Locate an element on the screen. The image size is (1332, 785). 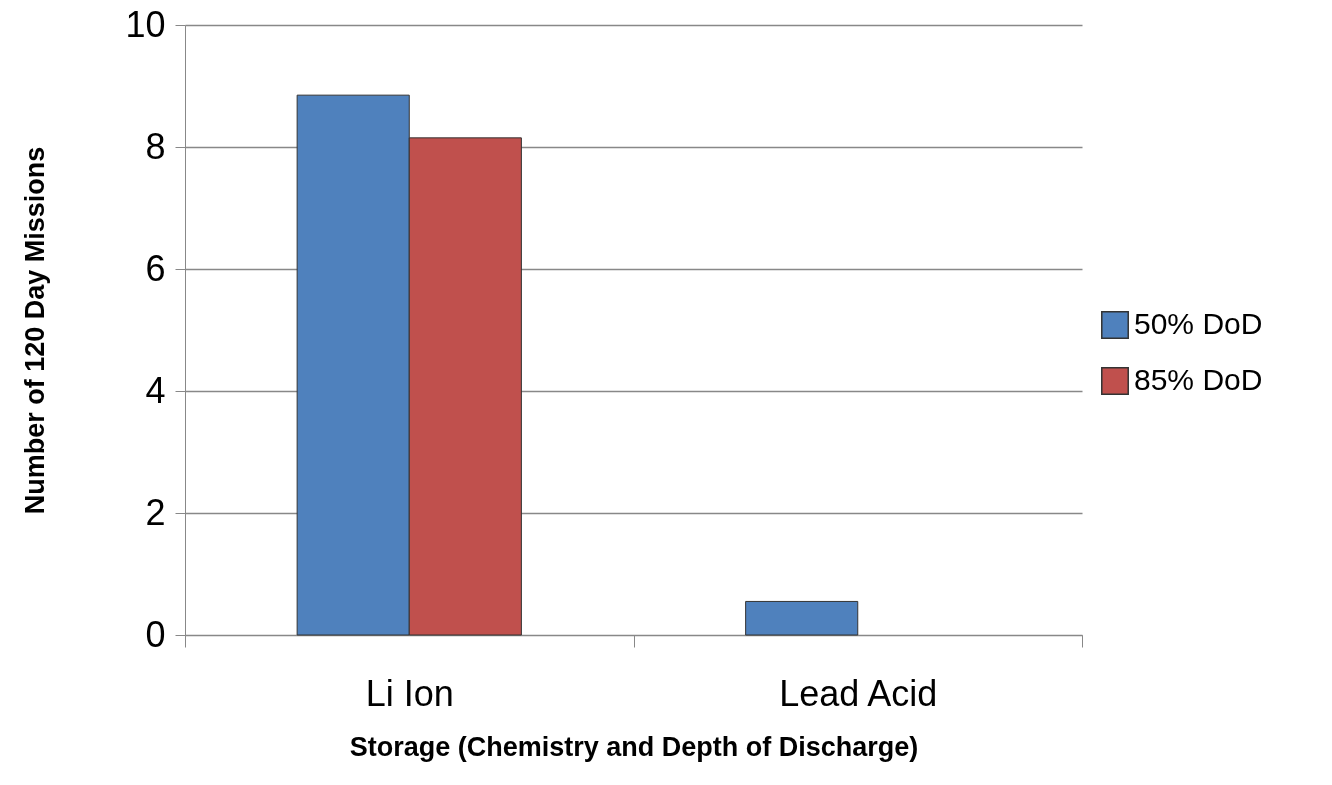
legend-label: 85% DoD is located at coordinates (1198, 379).